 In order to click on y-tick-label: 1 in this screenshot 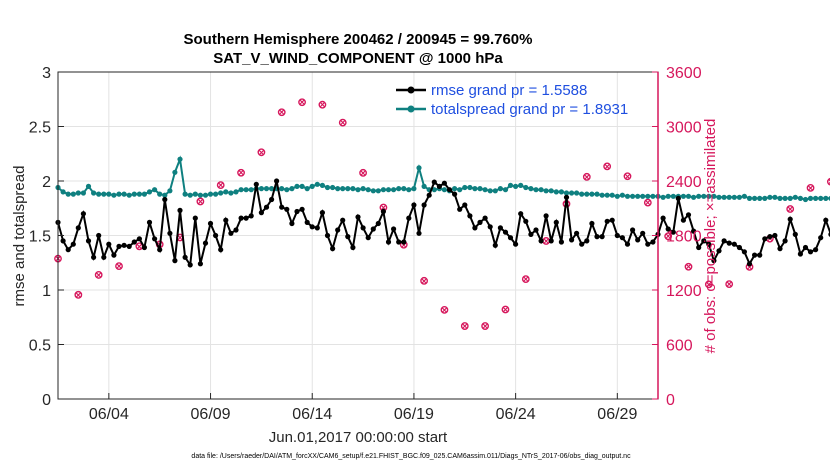, I will do `click(46, 291)`.